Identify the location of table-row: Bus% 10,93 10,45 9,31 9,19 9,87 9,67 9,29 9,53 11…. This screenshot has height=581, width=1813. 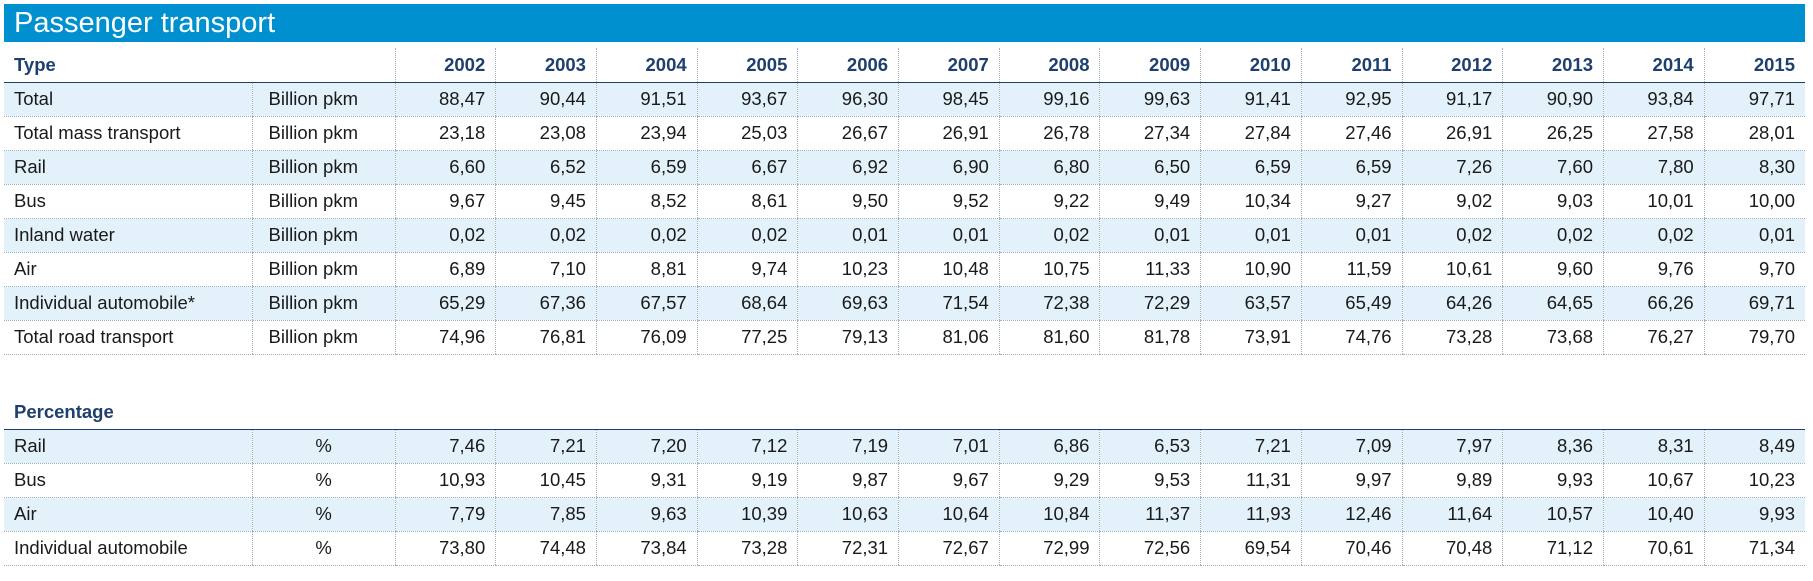
(904, 480).